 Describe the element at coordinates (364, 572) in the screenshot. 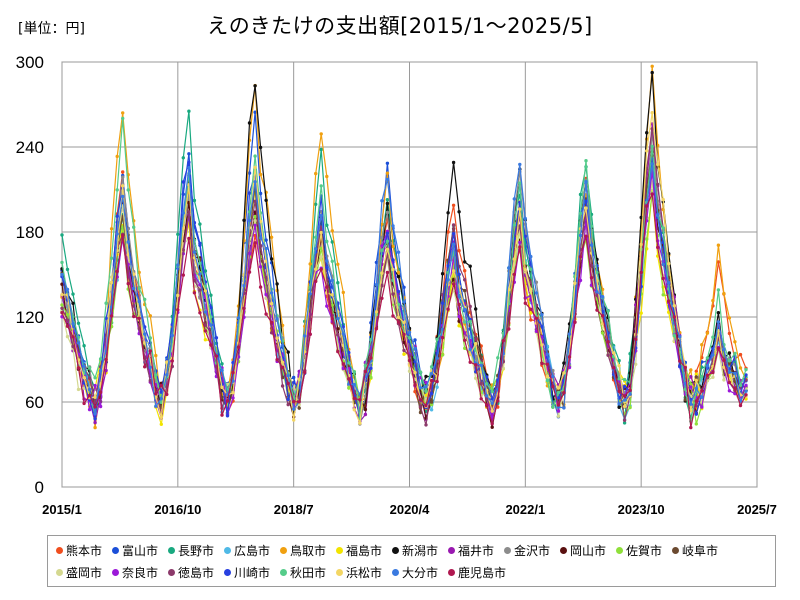

I see `legend-item: 浜松市` at that location.